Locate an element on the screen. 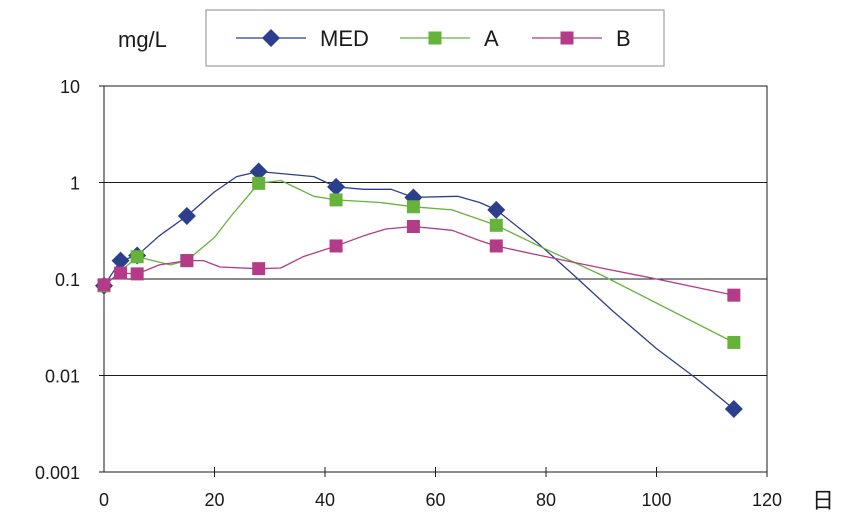 The height and width of the screenshot is (520, 860). legend-label-med: MED is located at coordinates (344, 38).